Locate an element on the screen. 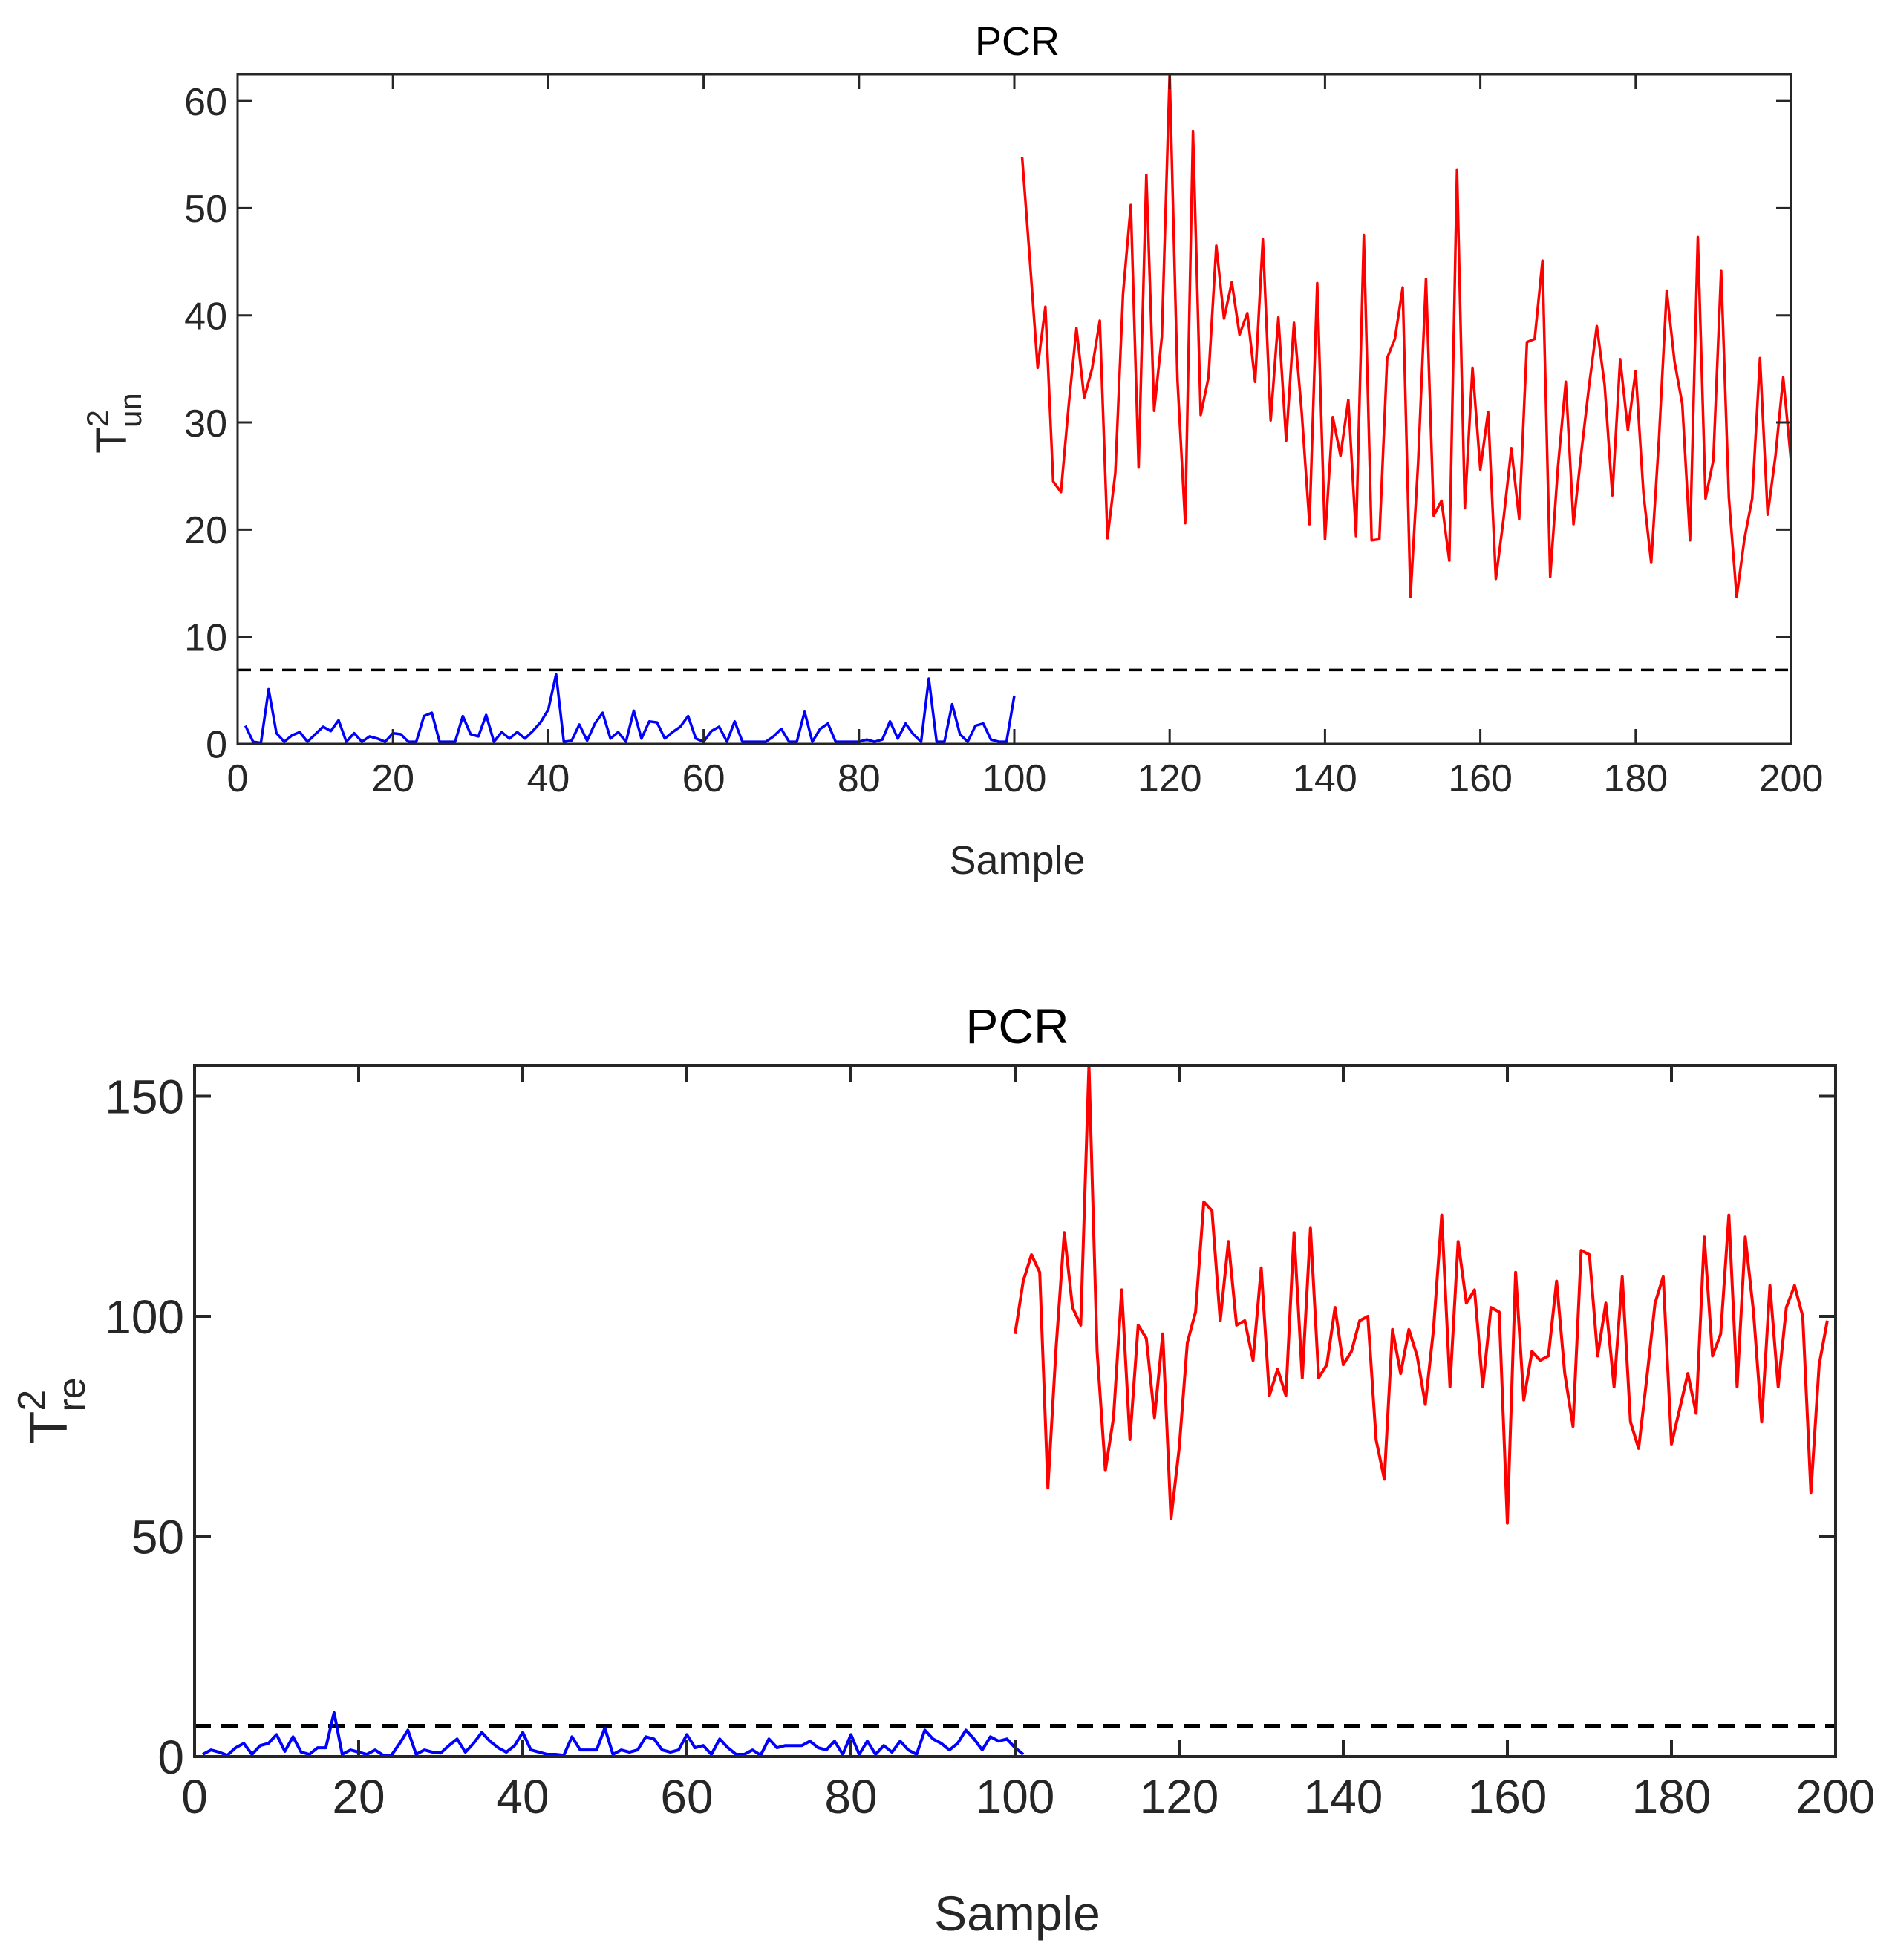 Image resolution: width=1892 pixels, height=1960 pixels. x-tick-label-top: 60 is located at coordinates (703, 778).